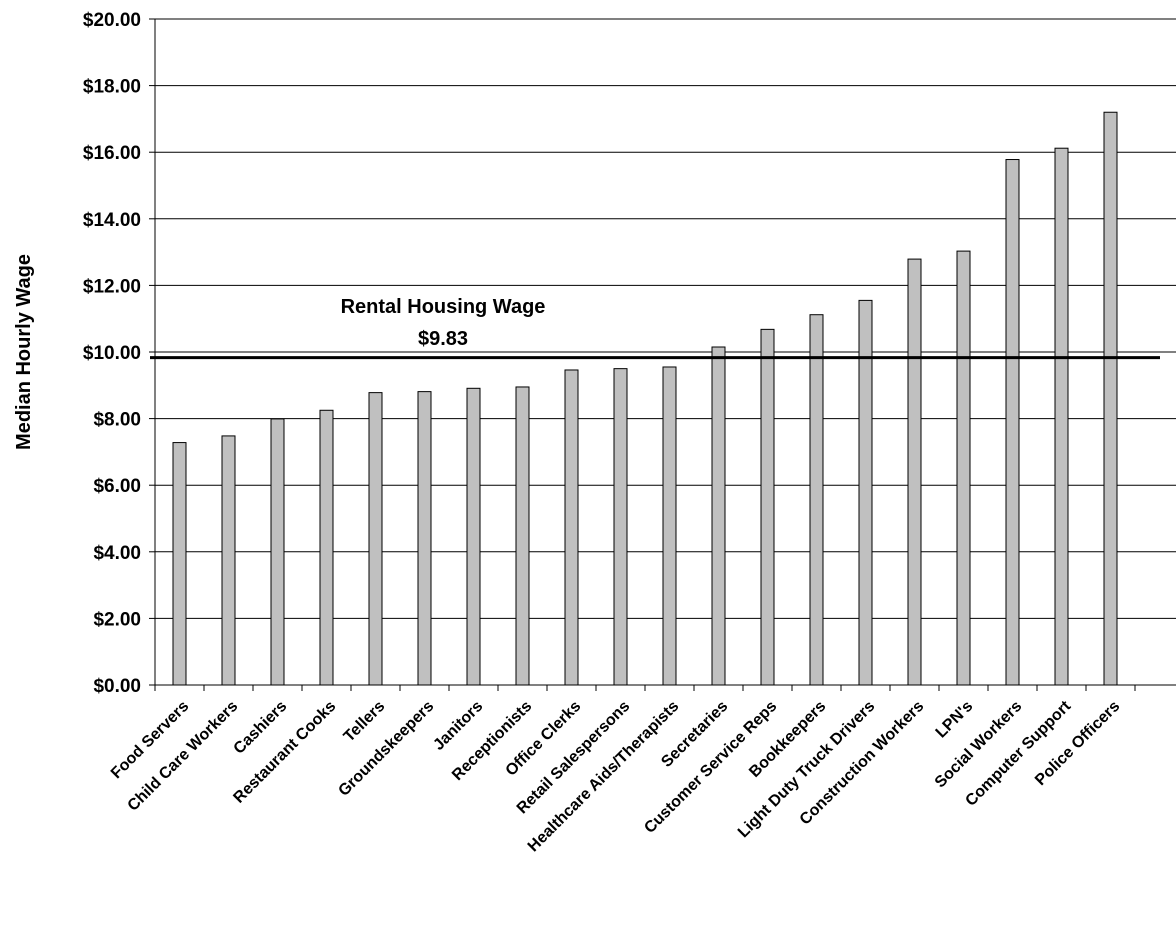 This screenshot has height=930, width=1176. What do you see at coordinates (955, 720) in the screenshot?
I see `x-tick-label: LPN's` at bounding box center [955, 720].